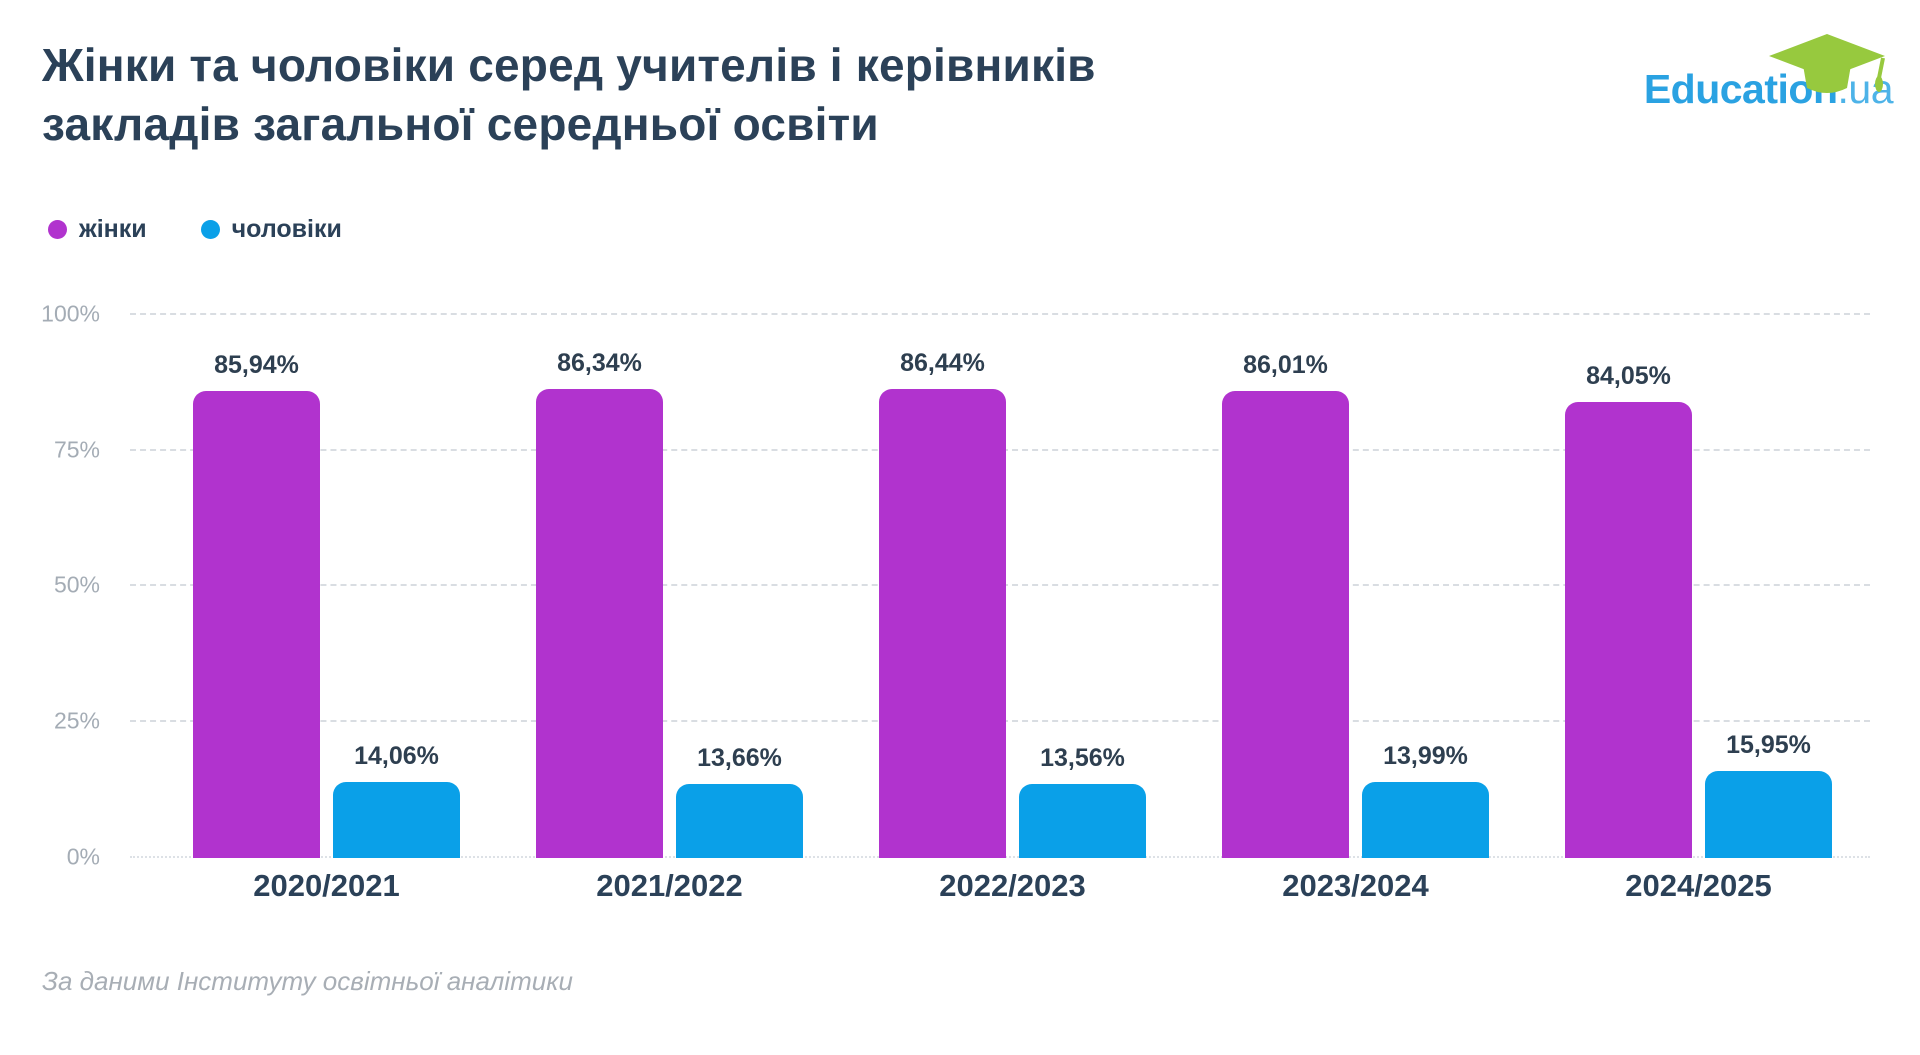  Describe the element at coordinates (955, 313) in the screenshot. I see `gridline-100: 100%` at that location.